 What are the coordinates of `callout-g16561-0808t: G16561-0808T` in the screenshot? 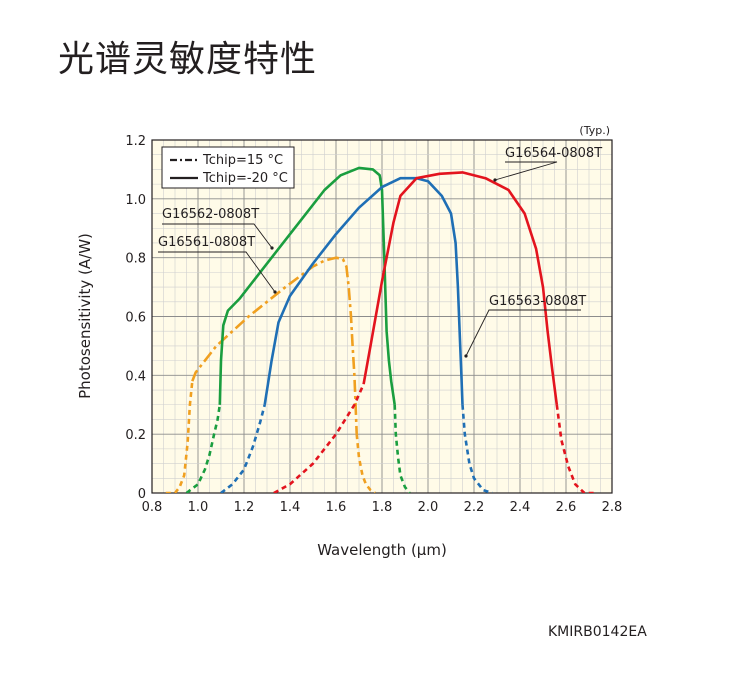 It's located at (217, 264).